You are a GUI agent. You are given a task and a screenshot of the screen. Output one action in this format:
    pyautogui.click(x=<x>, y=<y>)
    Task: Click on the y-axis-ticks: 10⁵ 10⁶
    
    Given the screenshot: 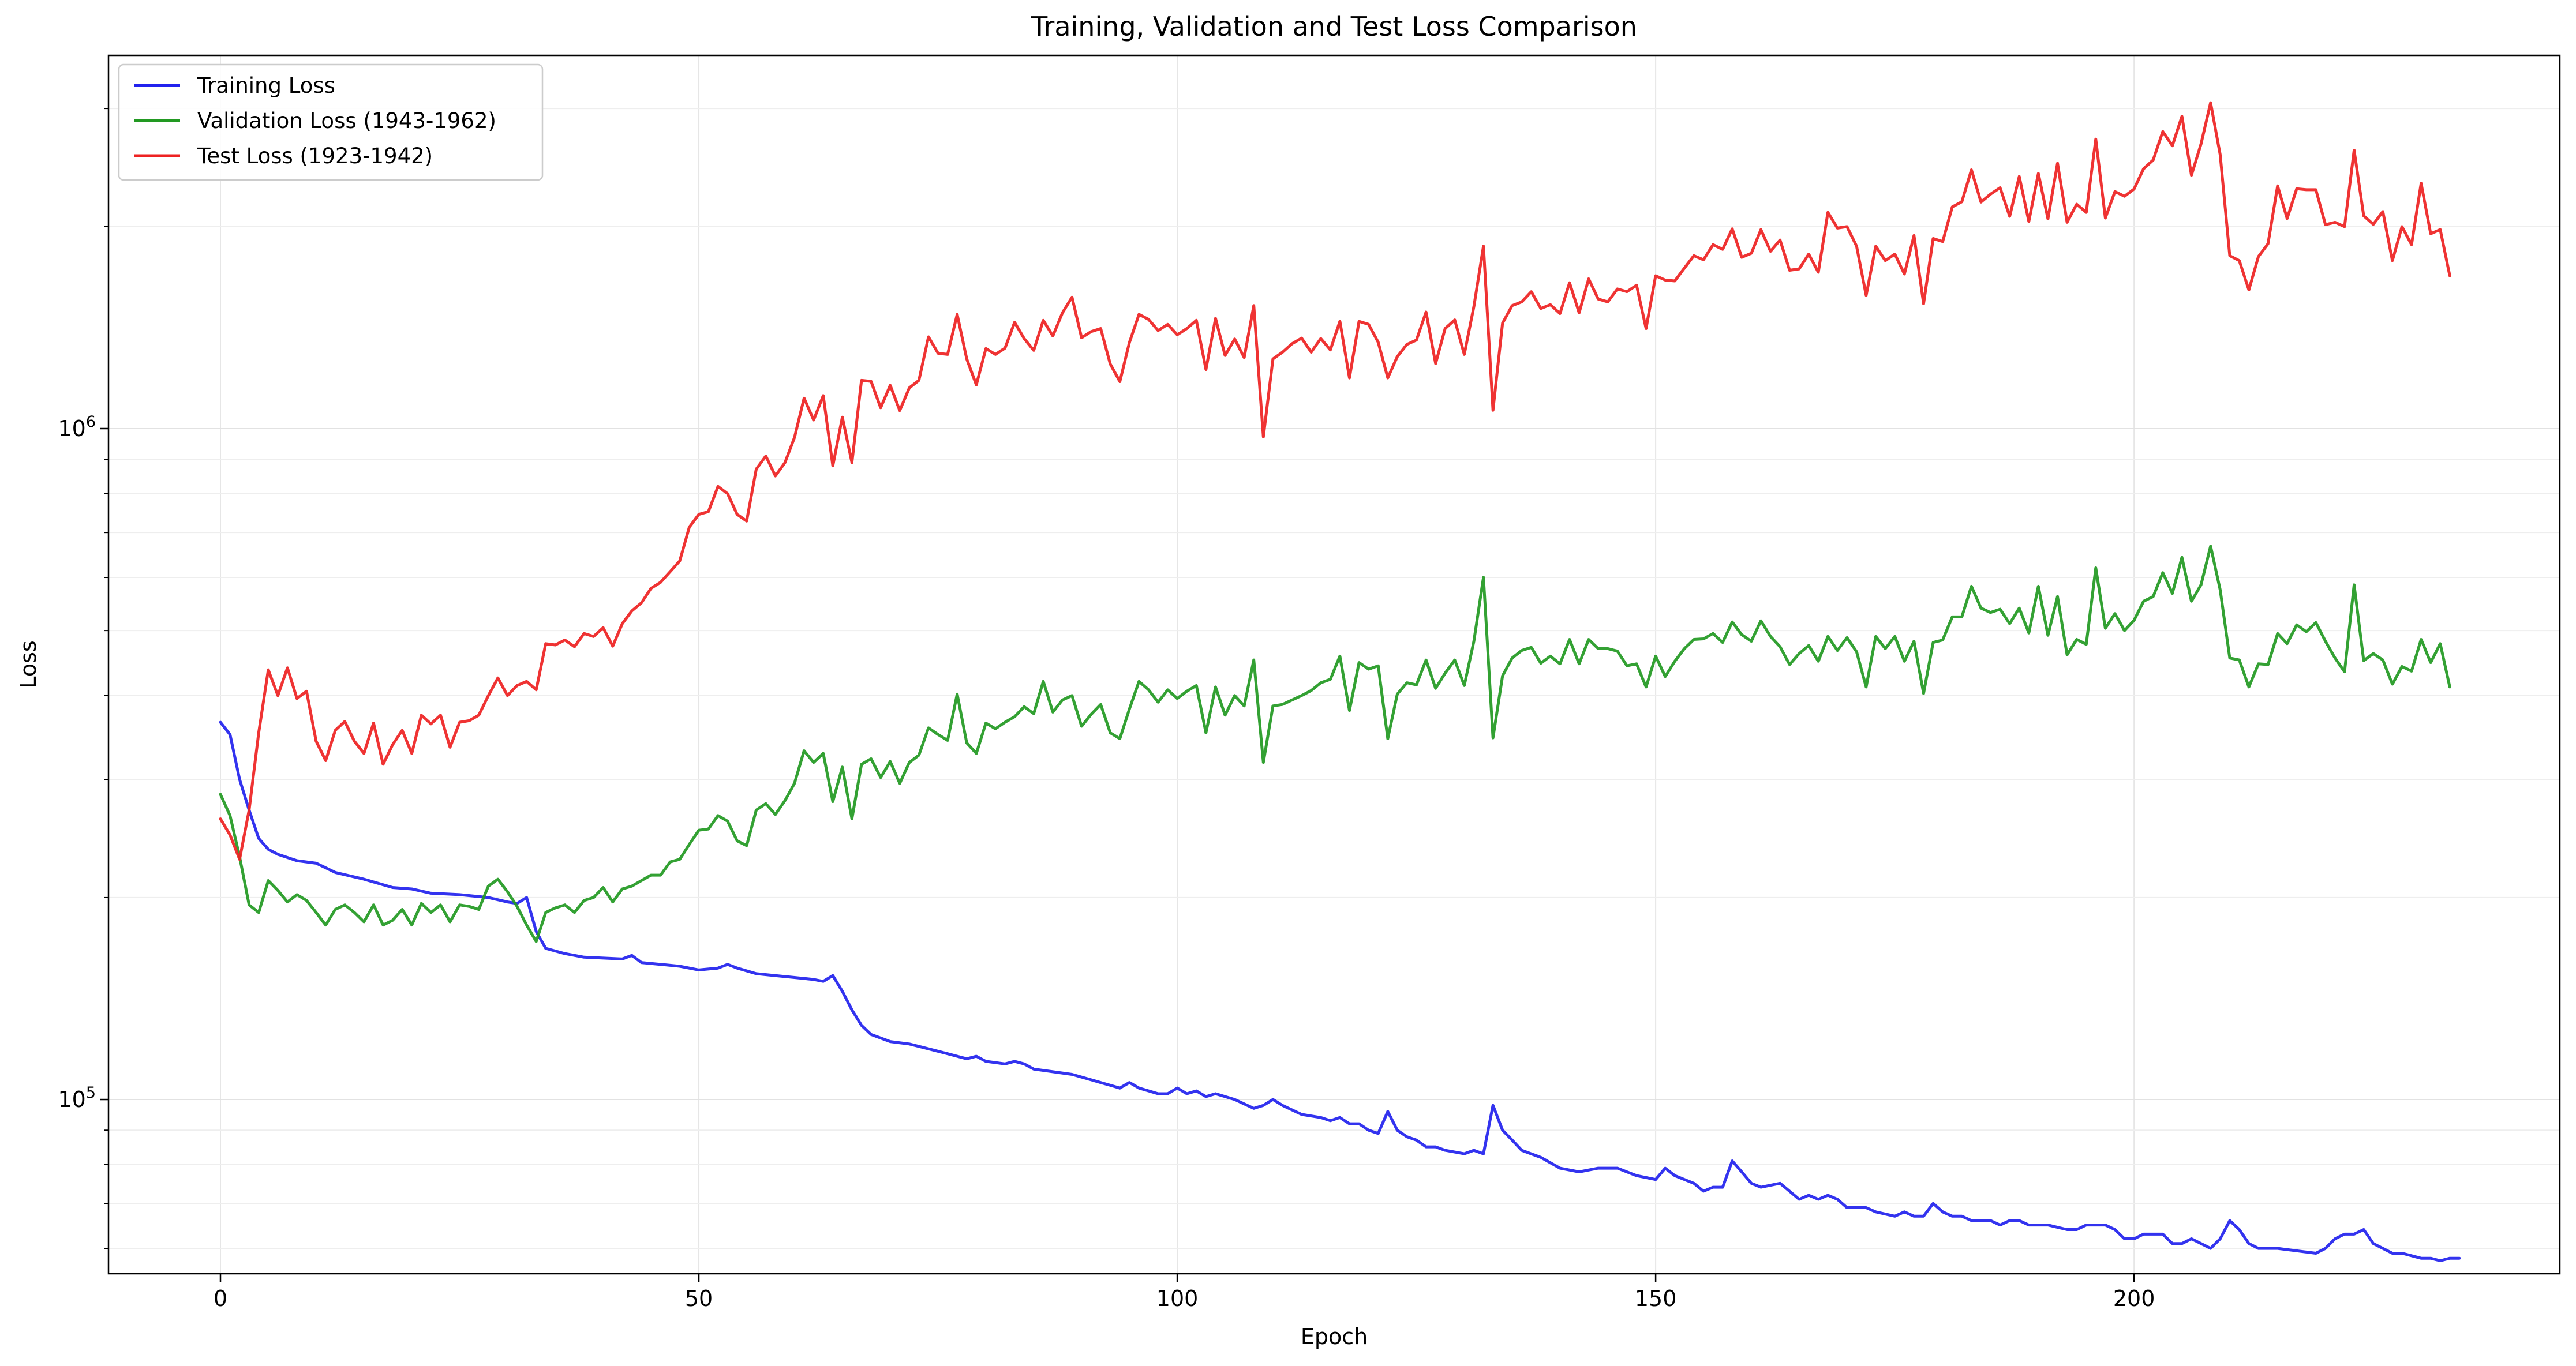 What is the action you would take?
    pyautogui.click(x=83, y=678)
    